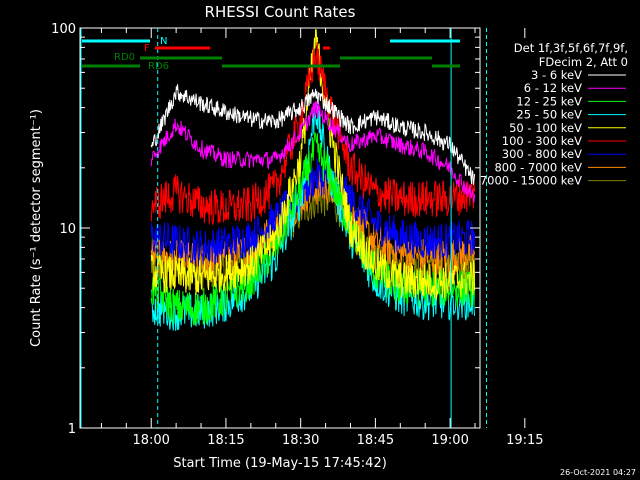 This screenshot has width=640, height=480. Describe the element at coordinates (150, 440) in the screenshot. I see `x-tick-label: 18:00` at that location.